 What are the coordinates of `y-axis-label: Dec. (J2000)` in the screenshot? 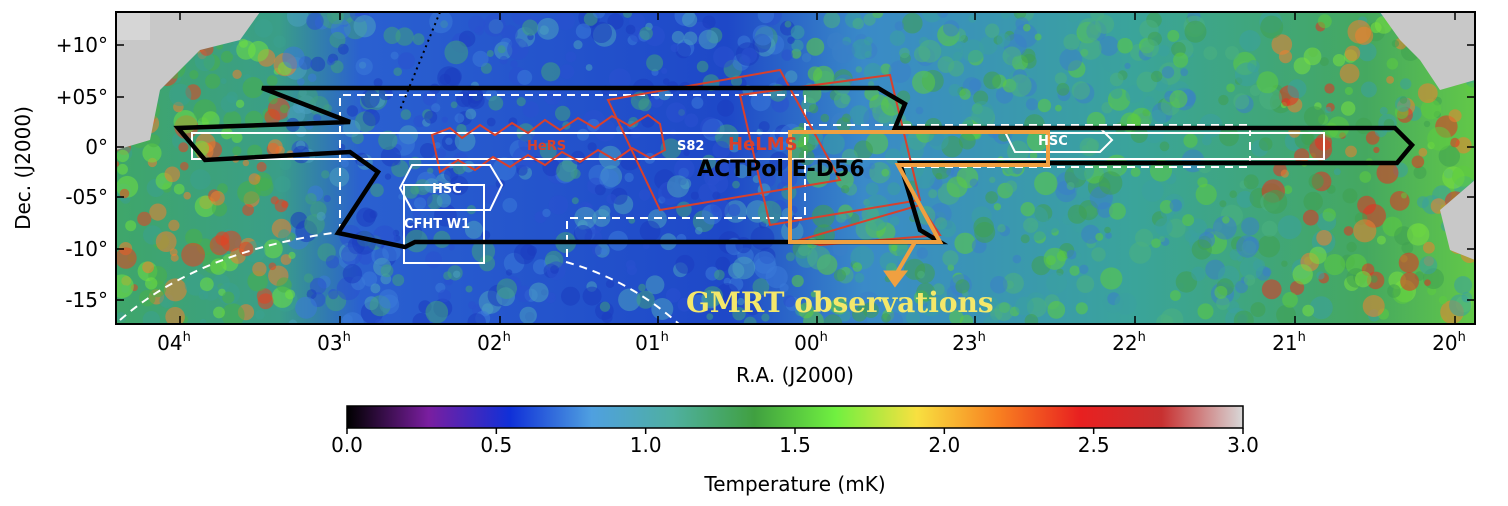 It's located at (23, 168).